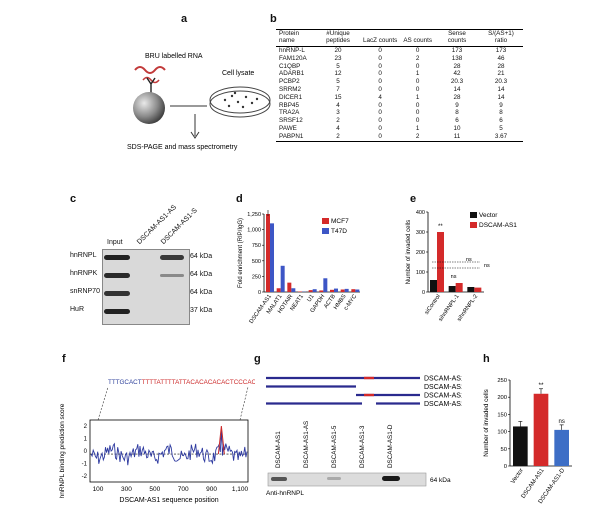 This screenshot has height=515, width=605. What do you see at coordinates (293, 58) in the screenshot?
I see `table-cell: FAM120A` at bounding box center [293, 58].